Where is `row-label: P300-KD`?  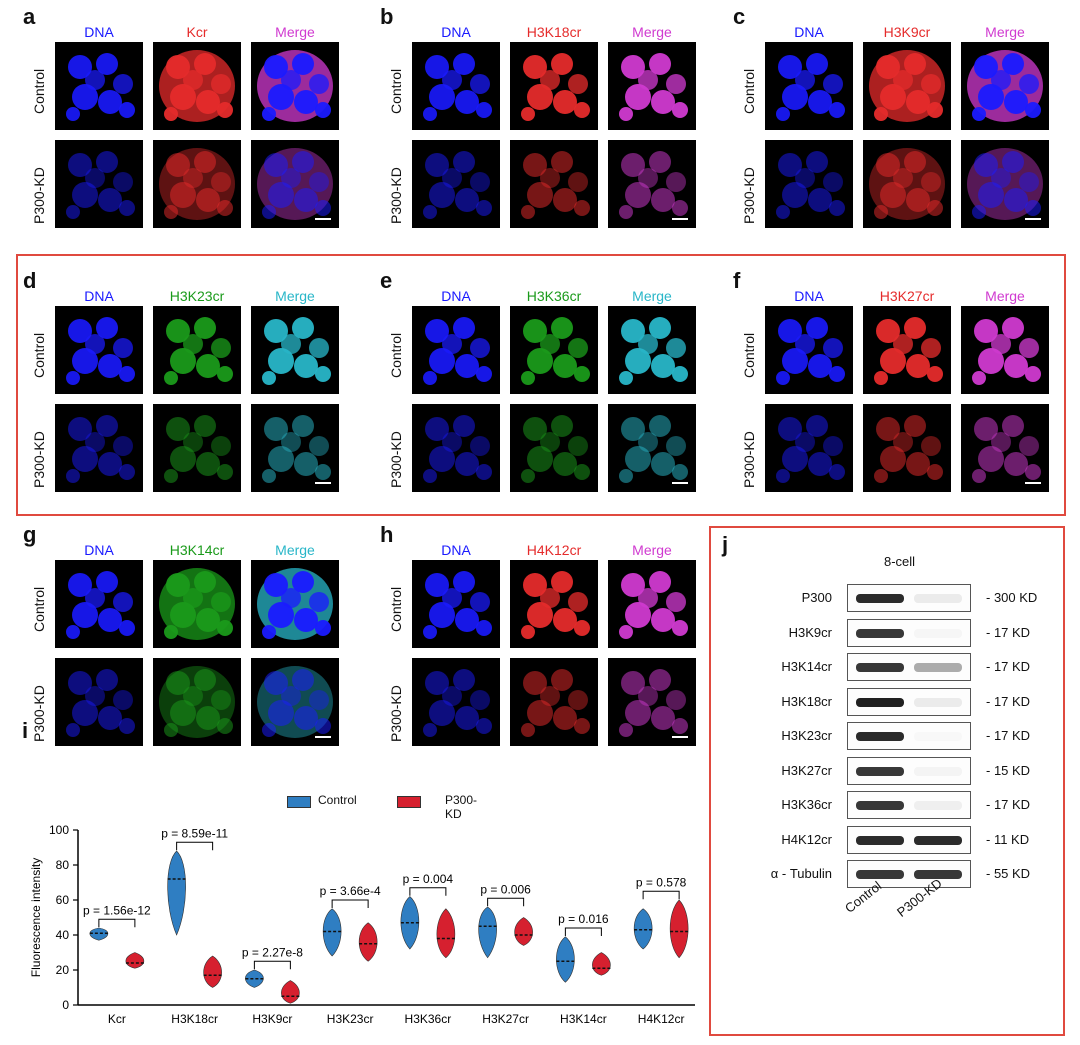 row-label: P300-KD is located at coordinates (749, 195).